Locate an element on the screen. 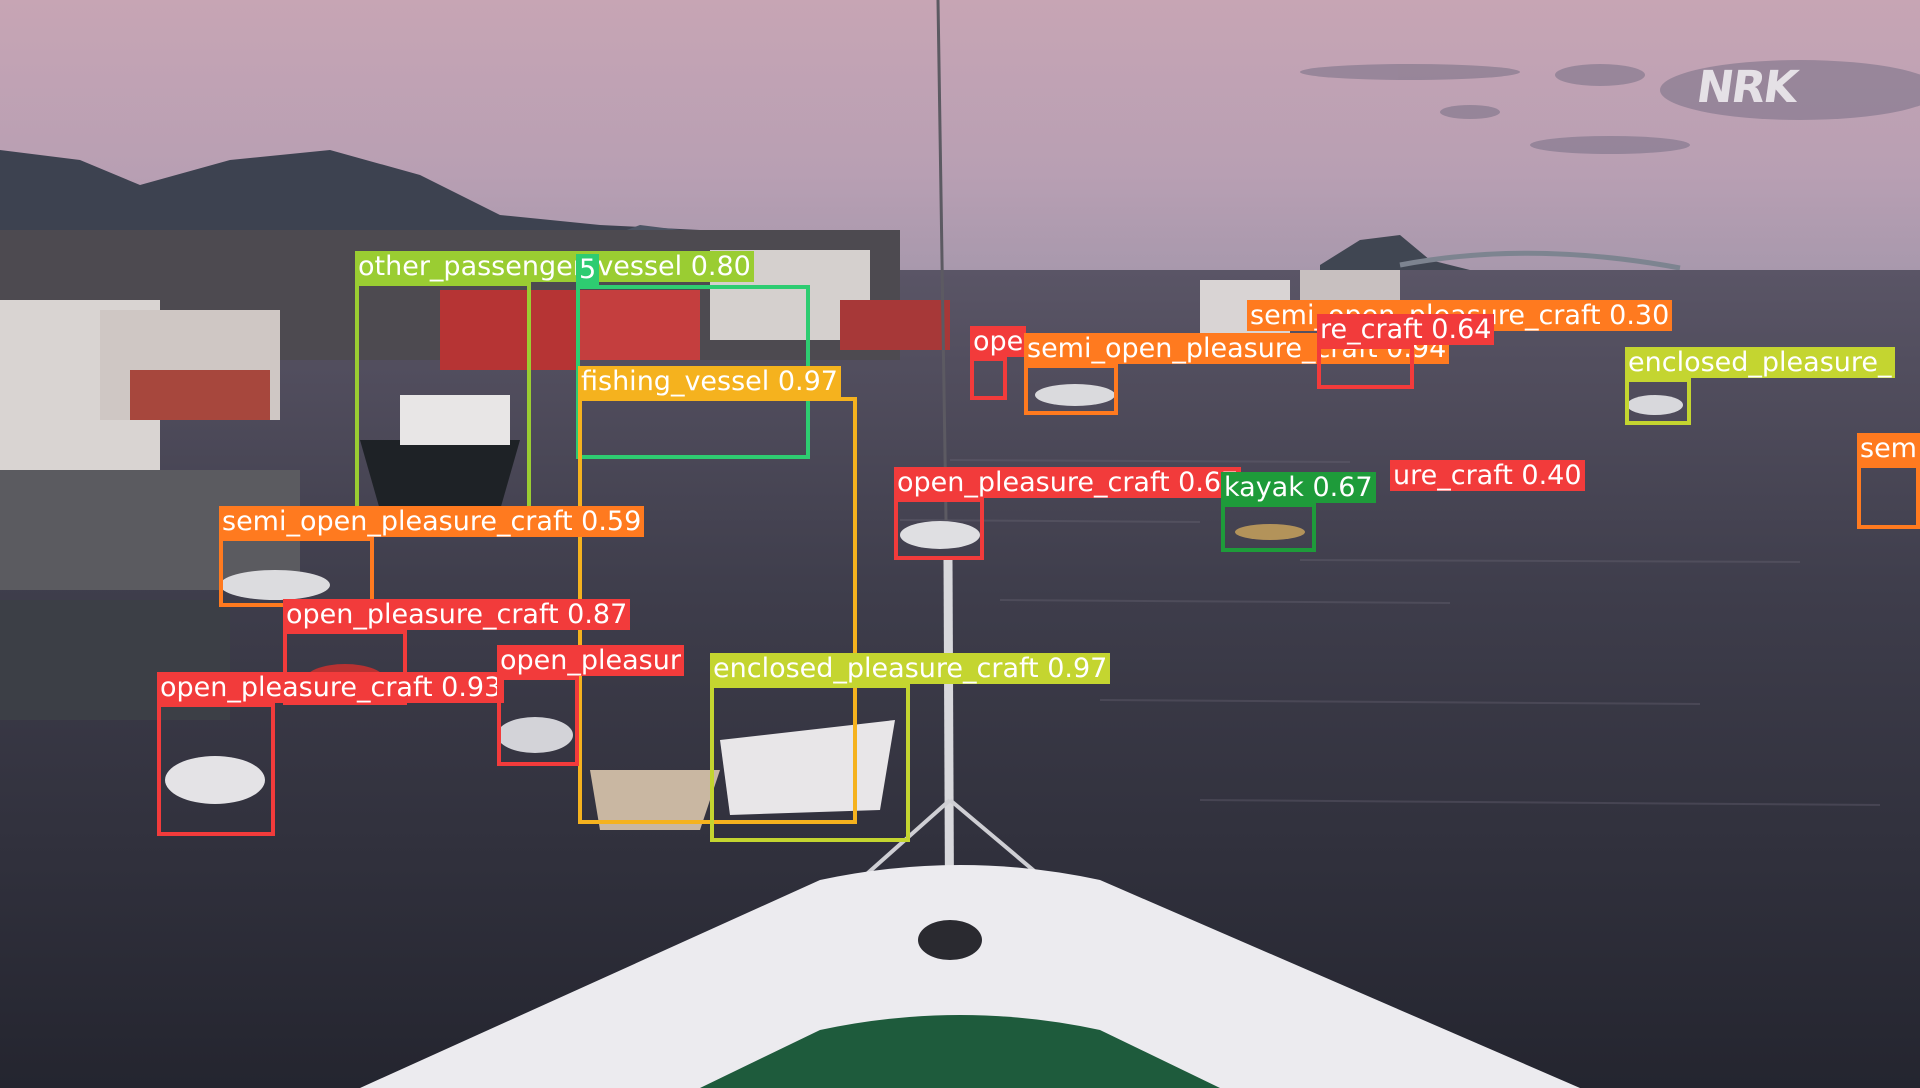  detection-box: open_pleasure_craft 0.87 is located at coordinates (457, 652).